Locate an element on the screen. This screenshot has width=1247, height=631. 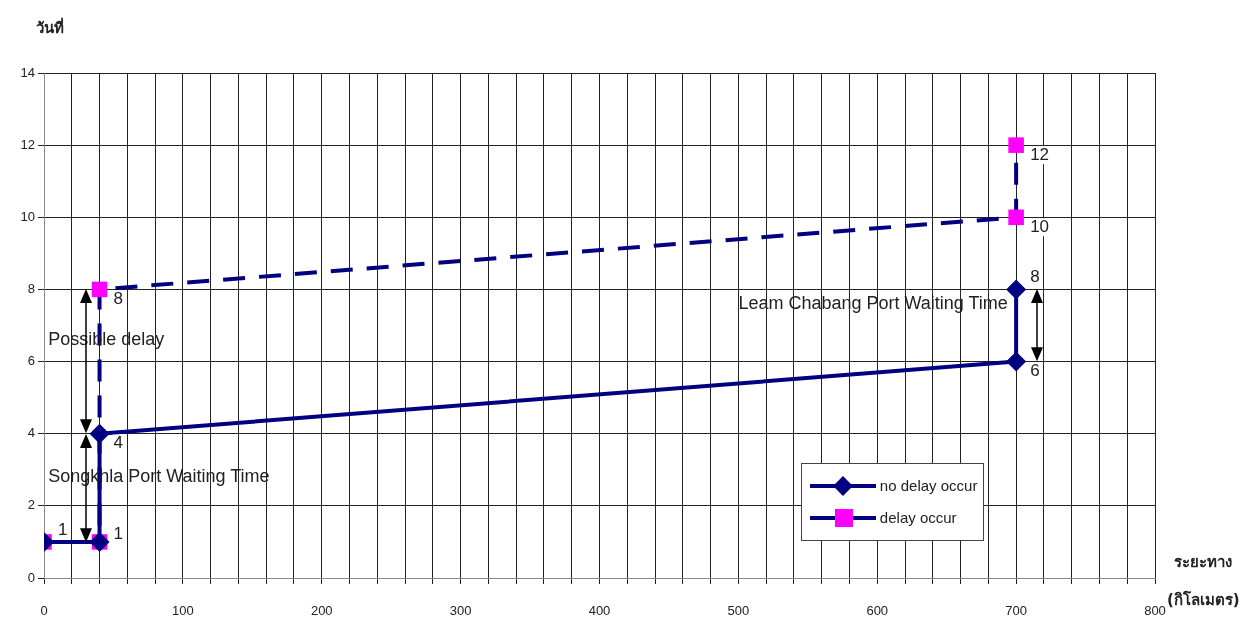
x-tick-label: 100 is located at coordinates (183, 611).